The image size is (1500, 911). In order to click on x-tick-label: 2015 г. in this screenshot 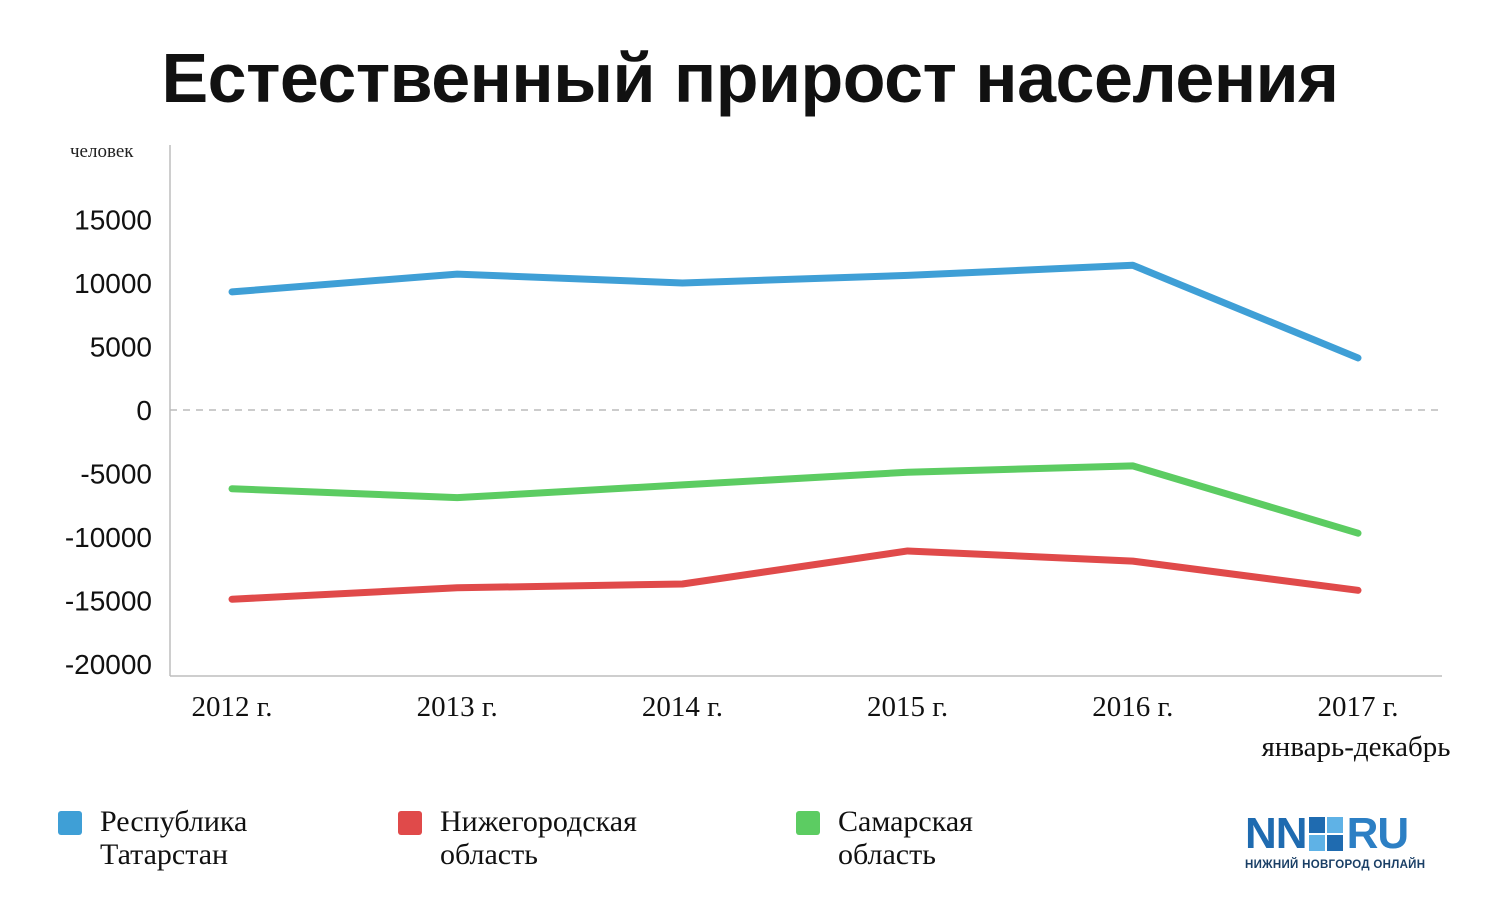, I will do `click(907, 707)`.